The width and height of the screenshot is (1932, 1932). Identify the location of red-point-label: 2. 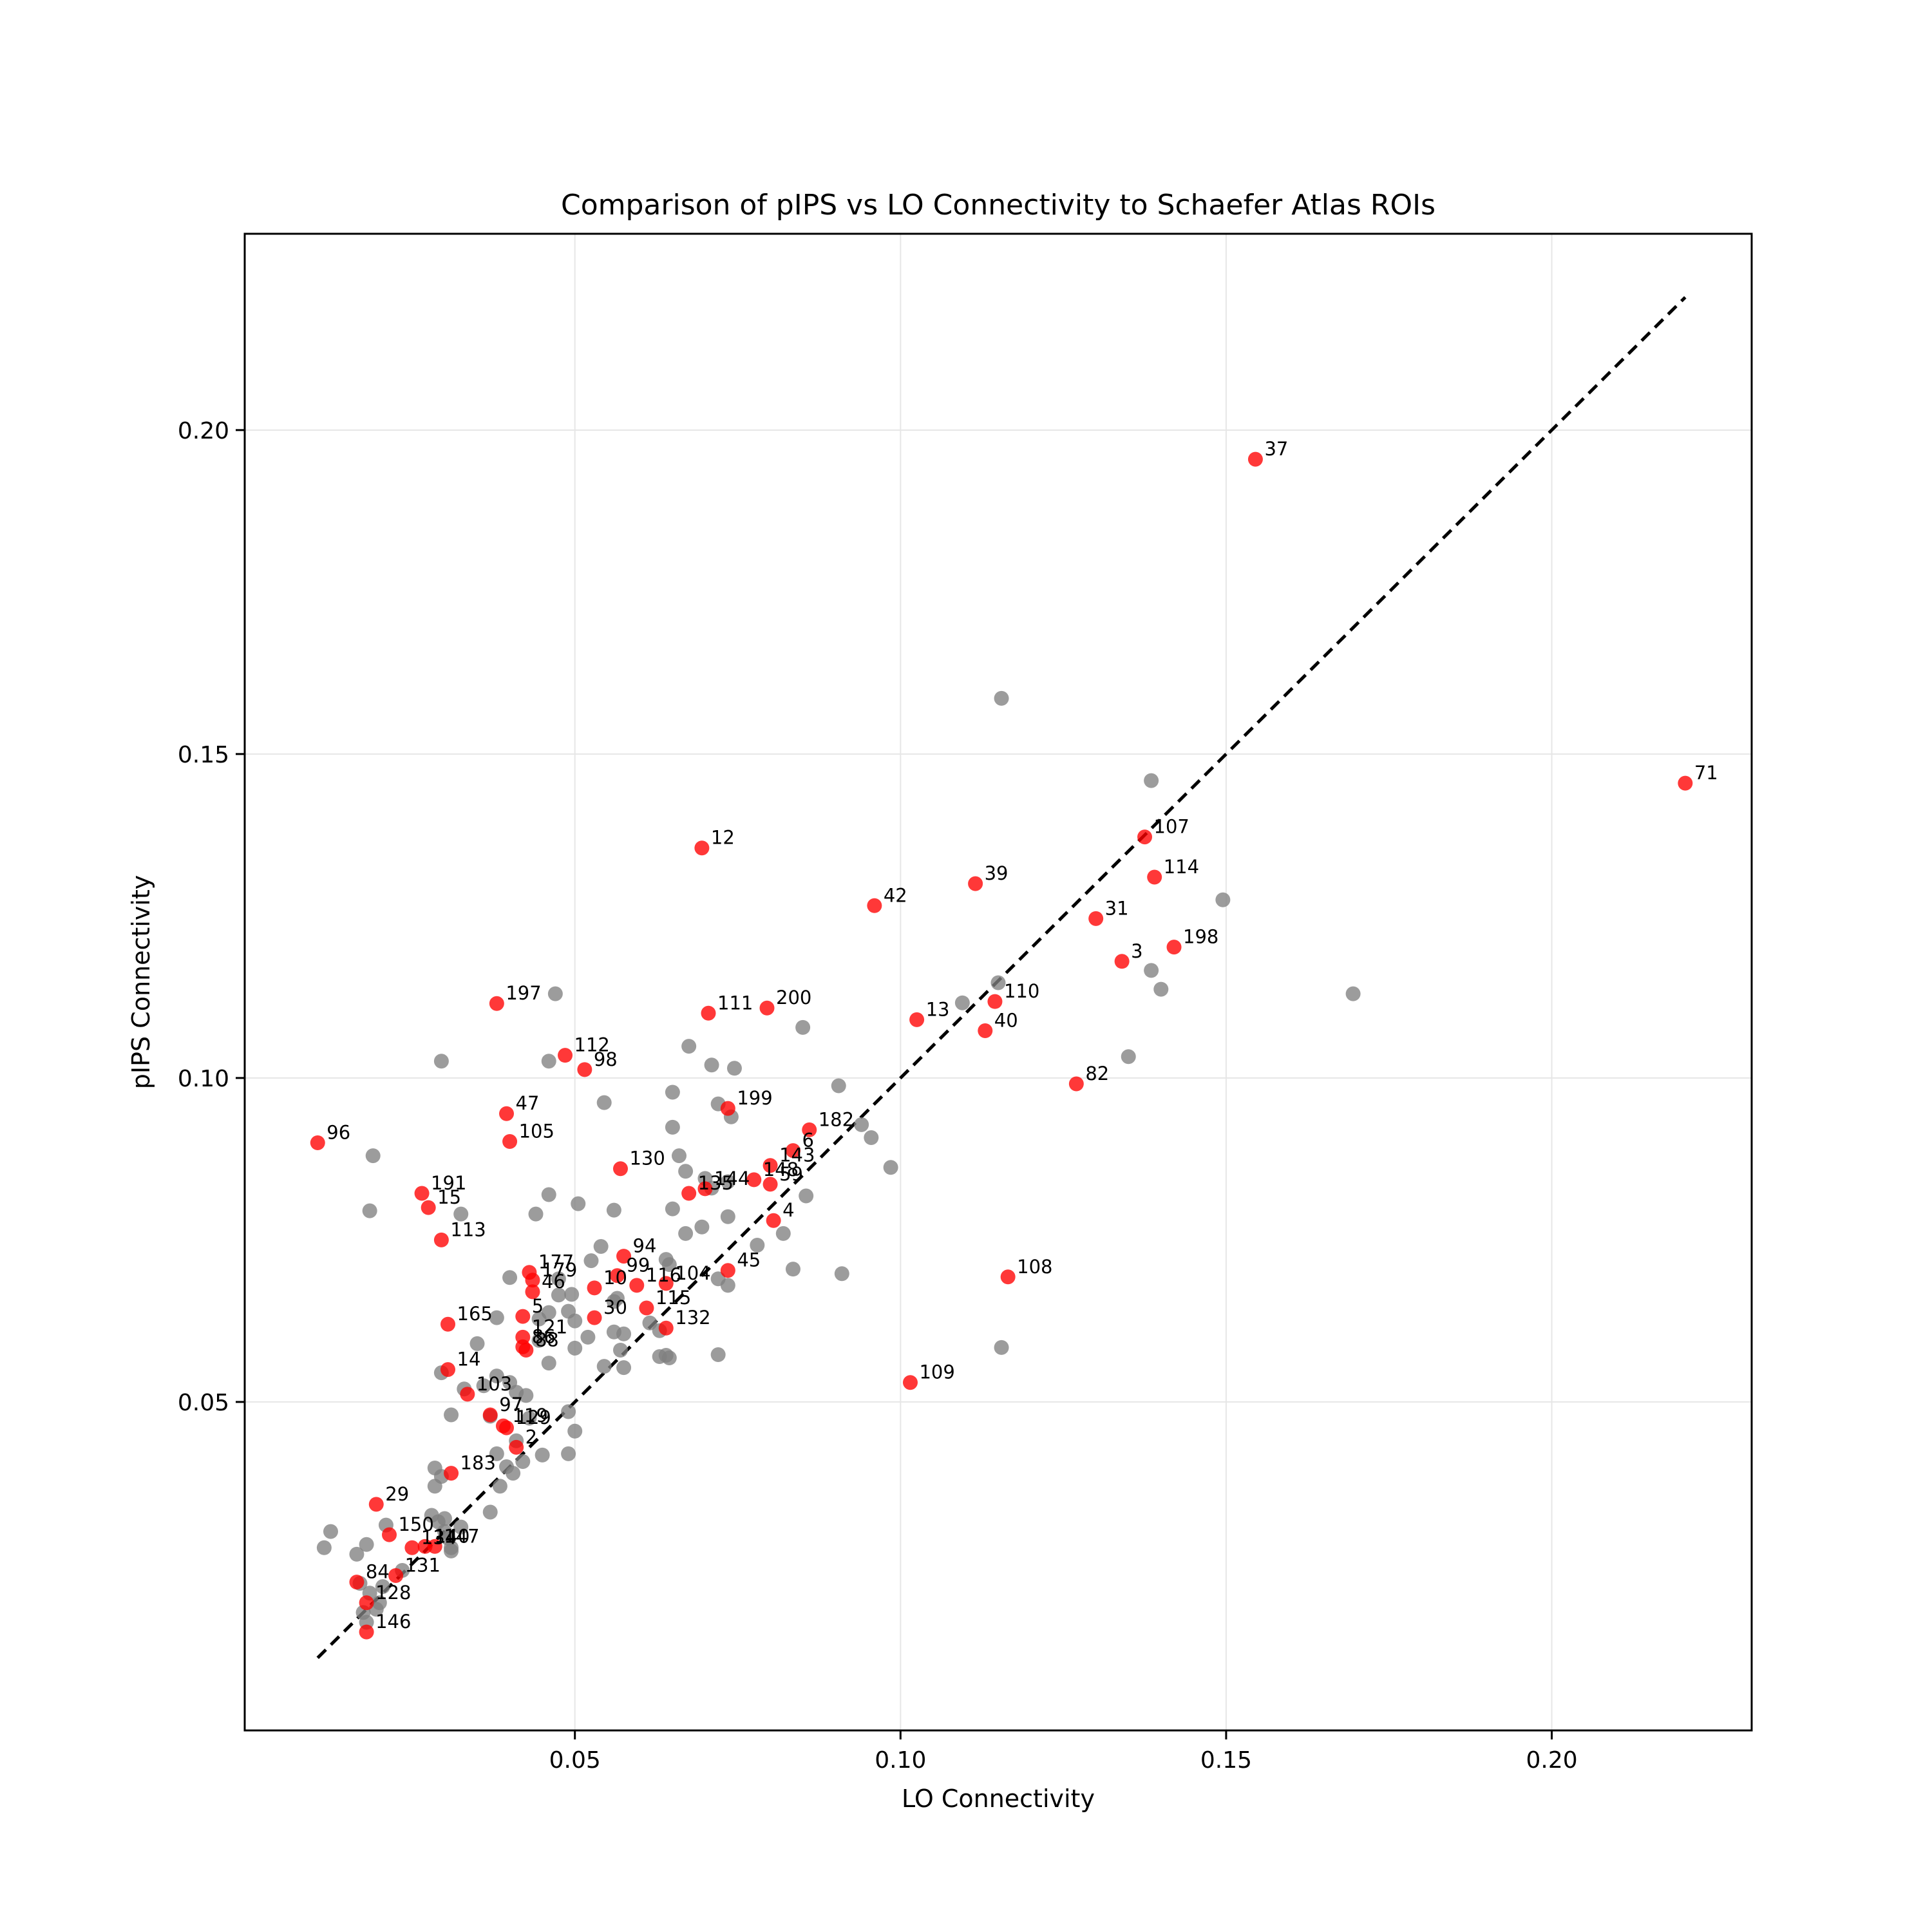
(531, 1437).